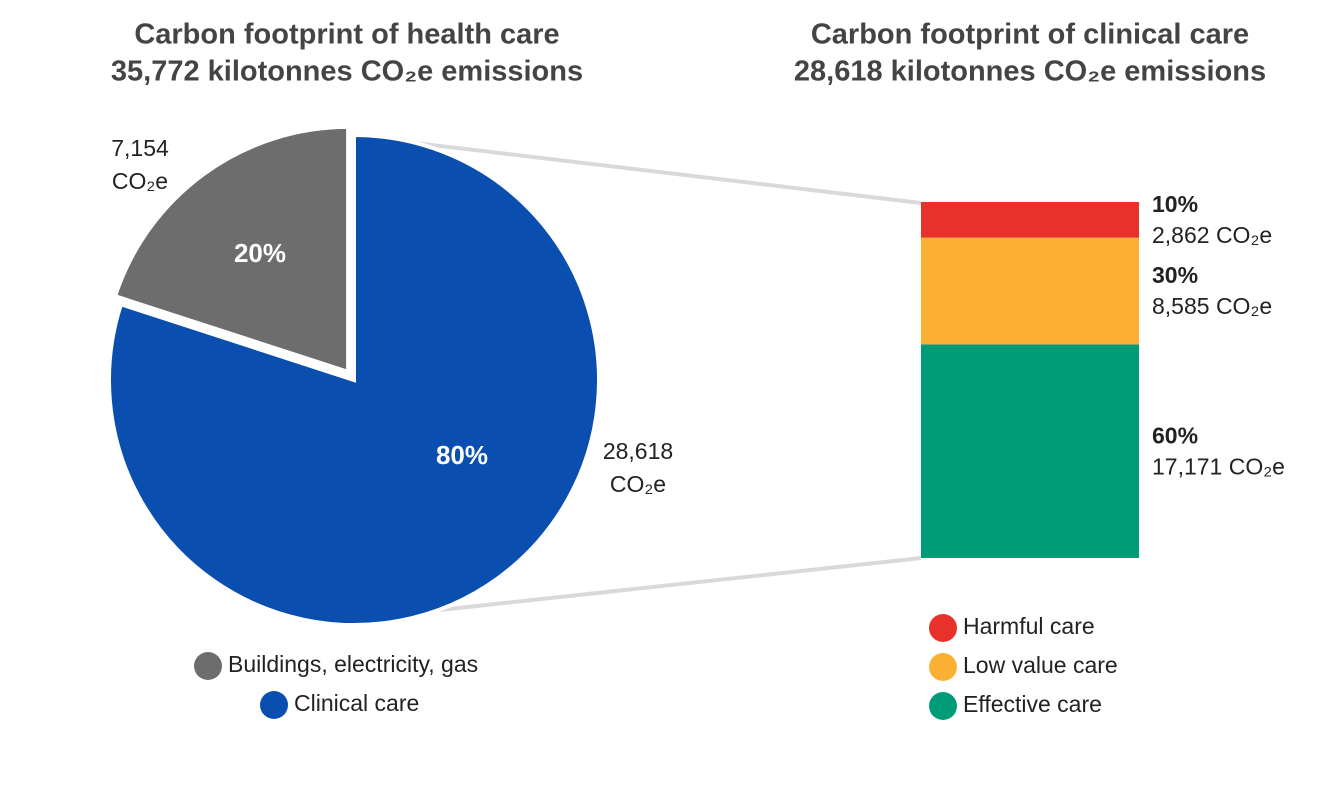  Describe the element at coordinates (140, 164) in the screenshot. I see `amount-label: 7,154 CO₂e` at that location.